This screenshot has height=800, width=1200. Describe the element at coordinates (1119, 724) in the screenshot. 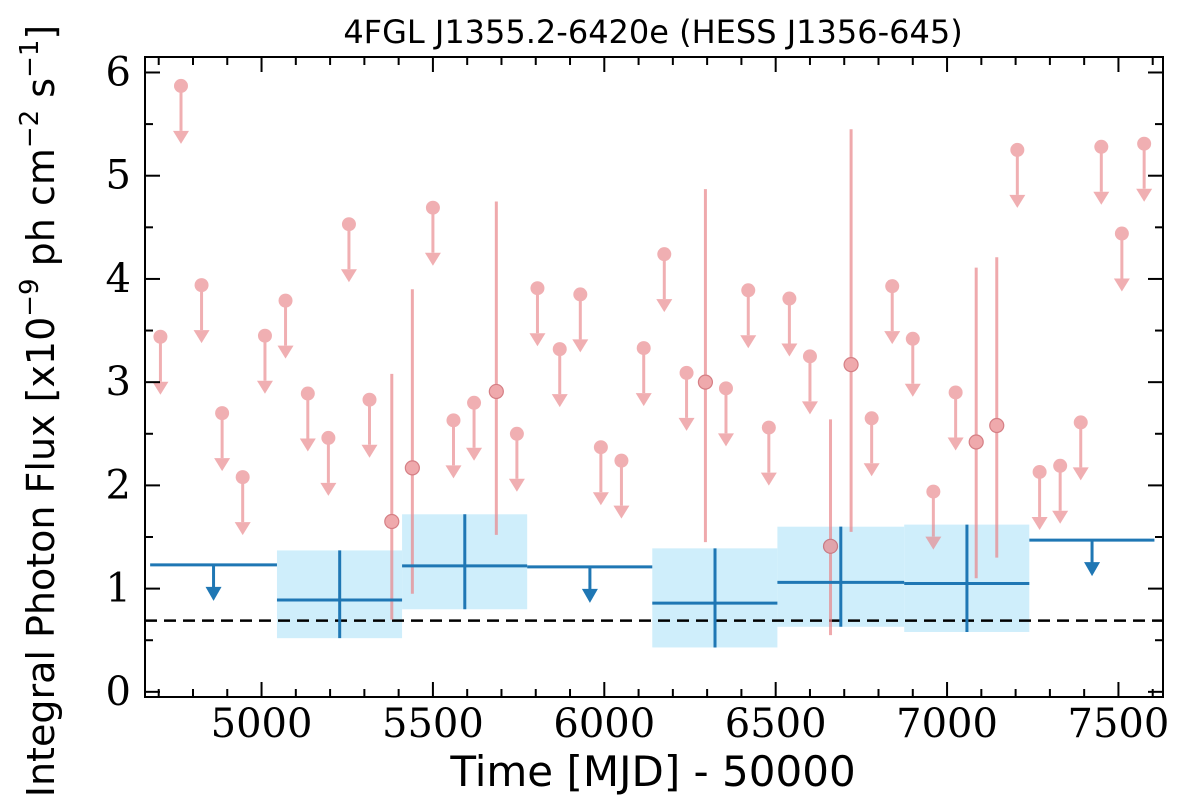

I see `x-tick-label: 7500` at that location.